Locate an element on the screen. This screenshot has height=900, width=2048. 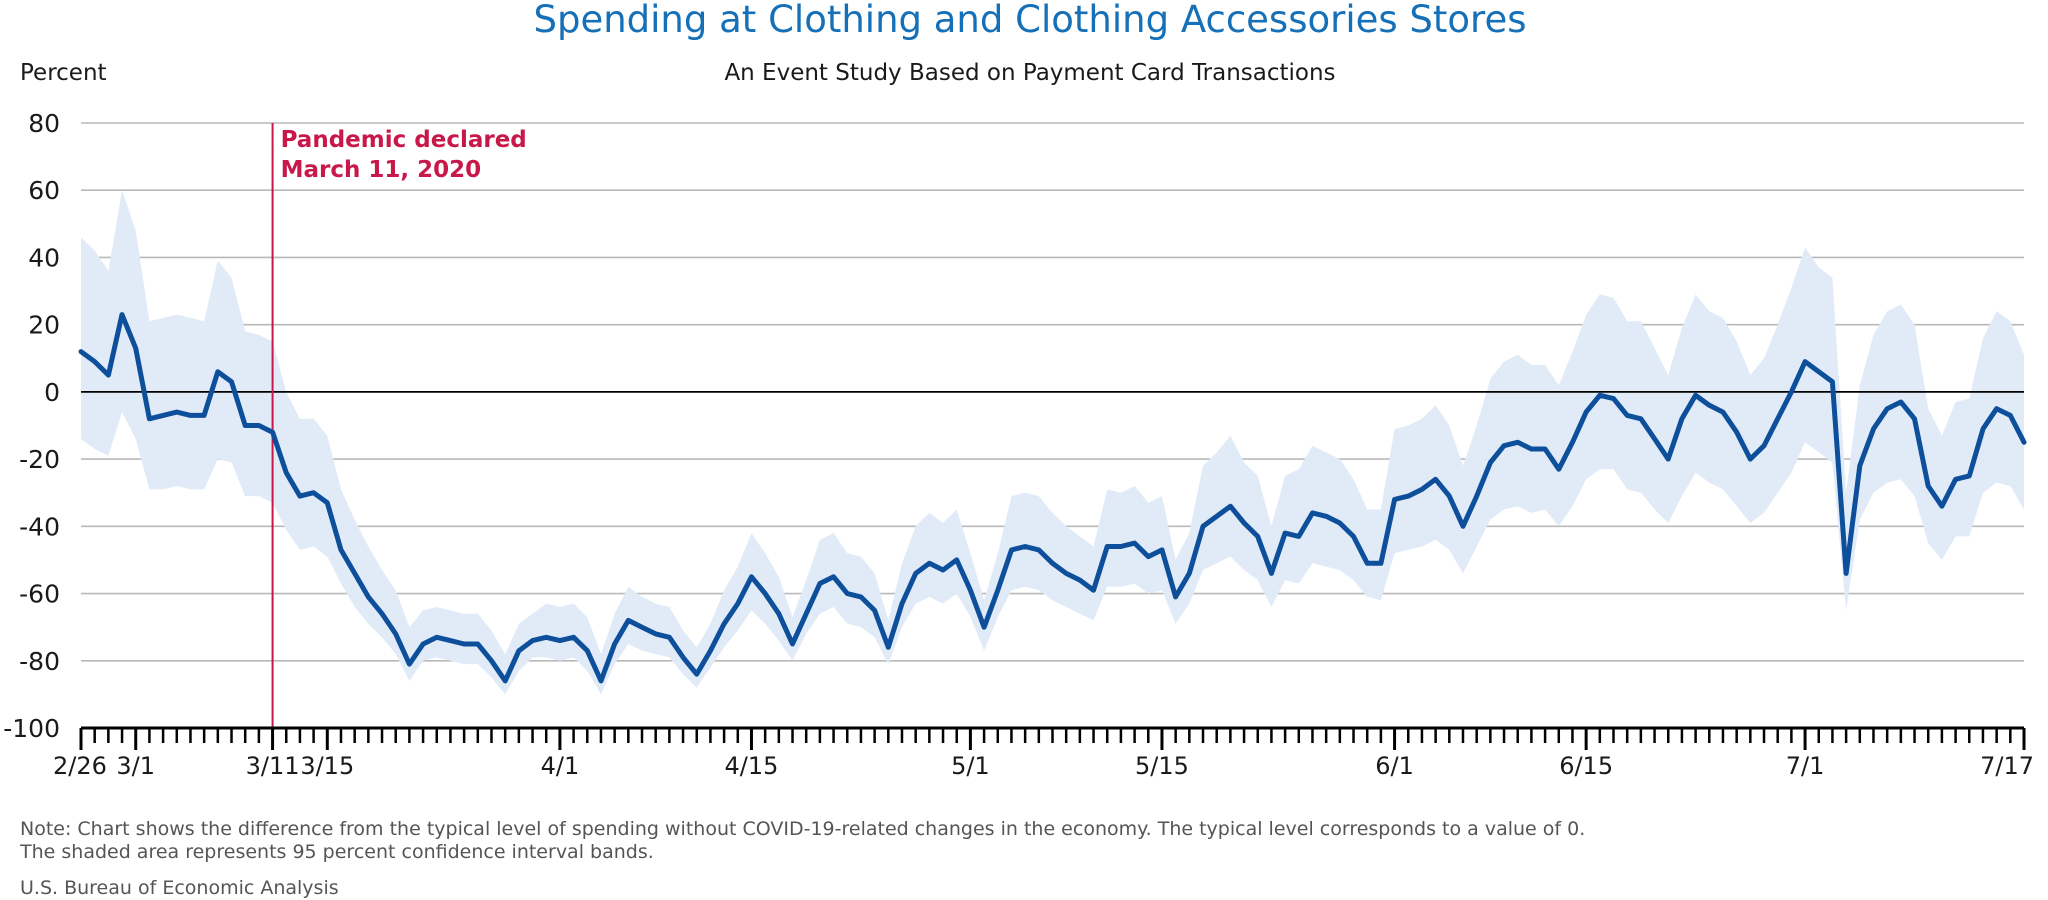
annotation-line-2: March 11, 2020 is located at coordinates (381, 170).